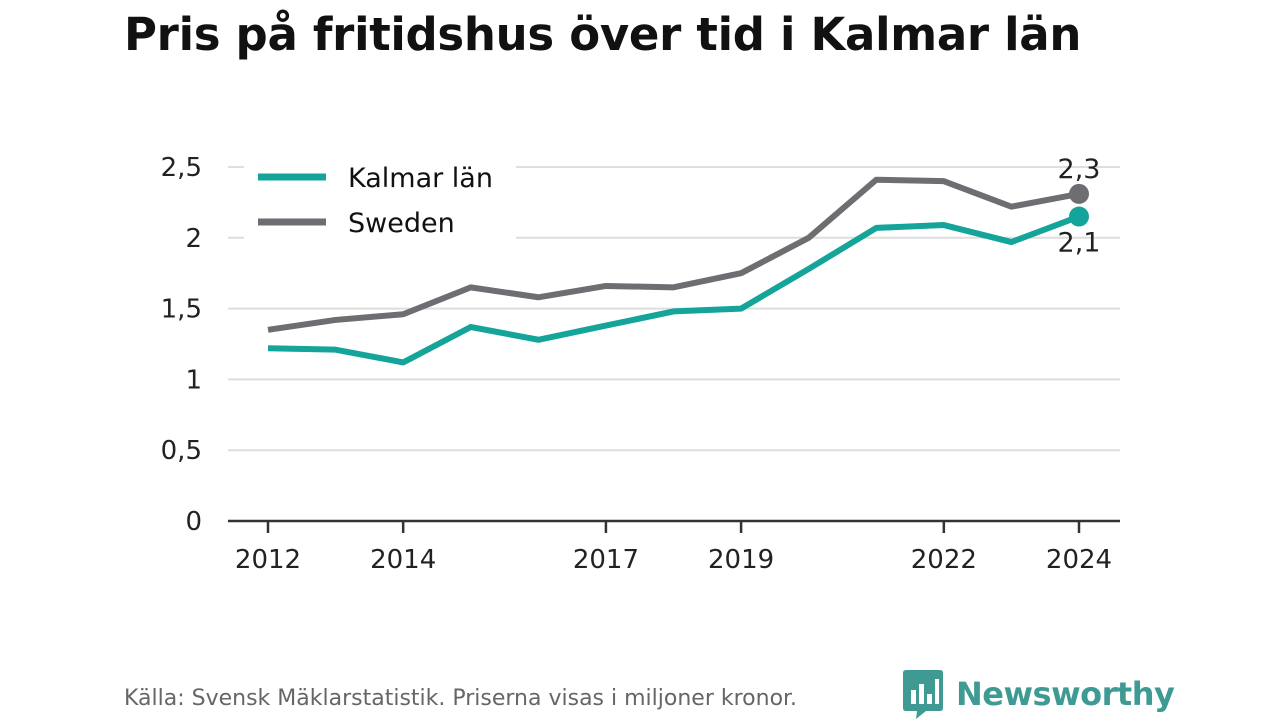  I want to click on y-tick-label: 1, so click(193, 380).